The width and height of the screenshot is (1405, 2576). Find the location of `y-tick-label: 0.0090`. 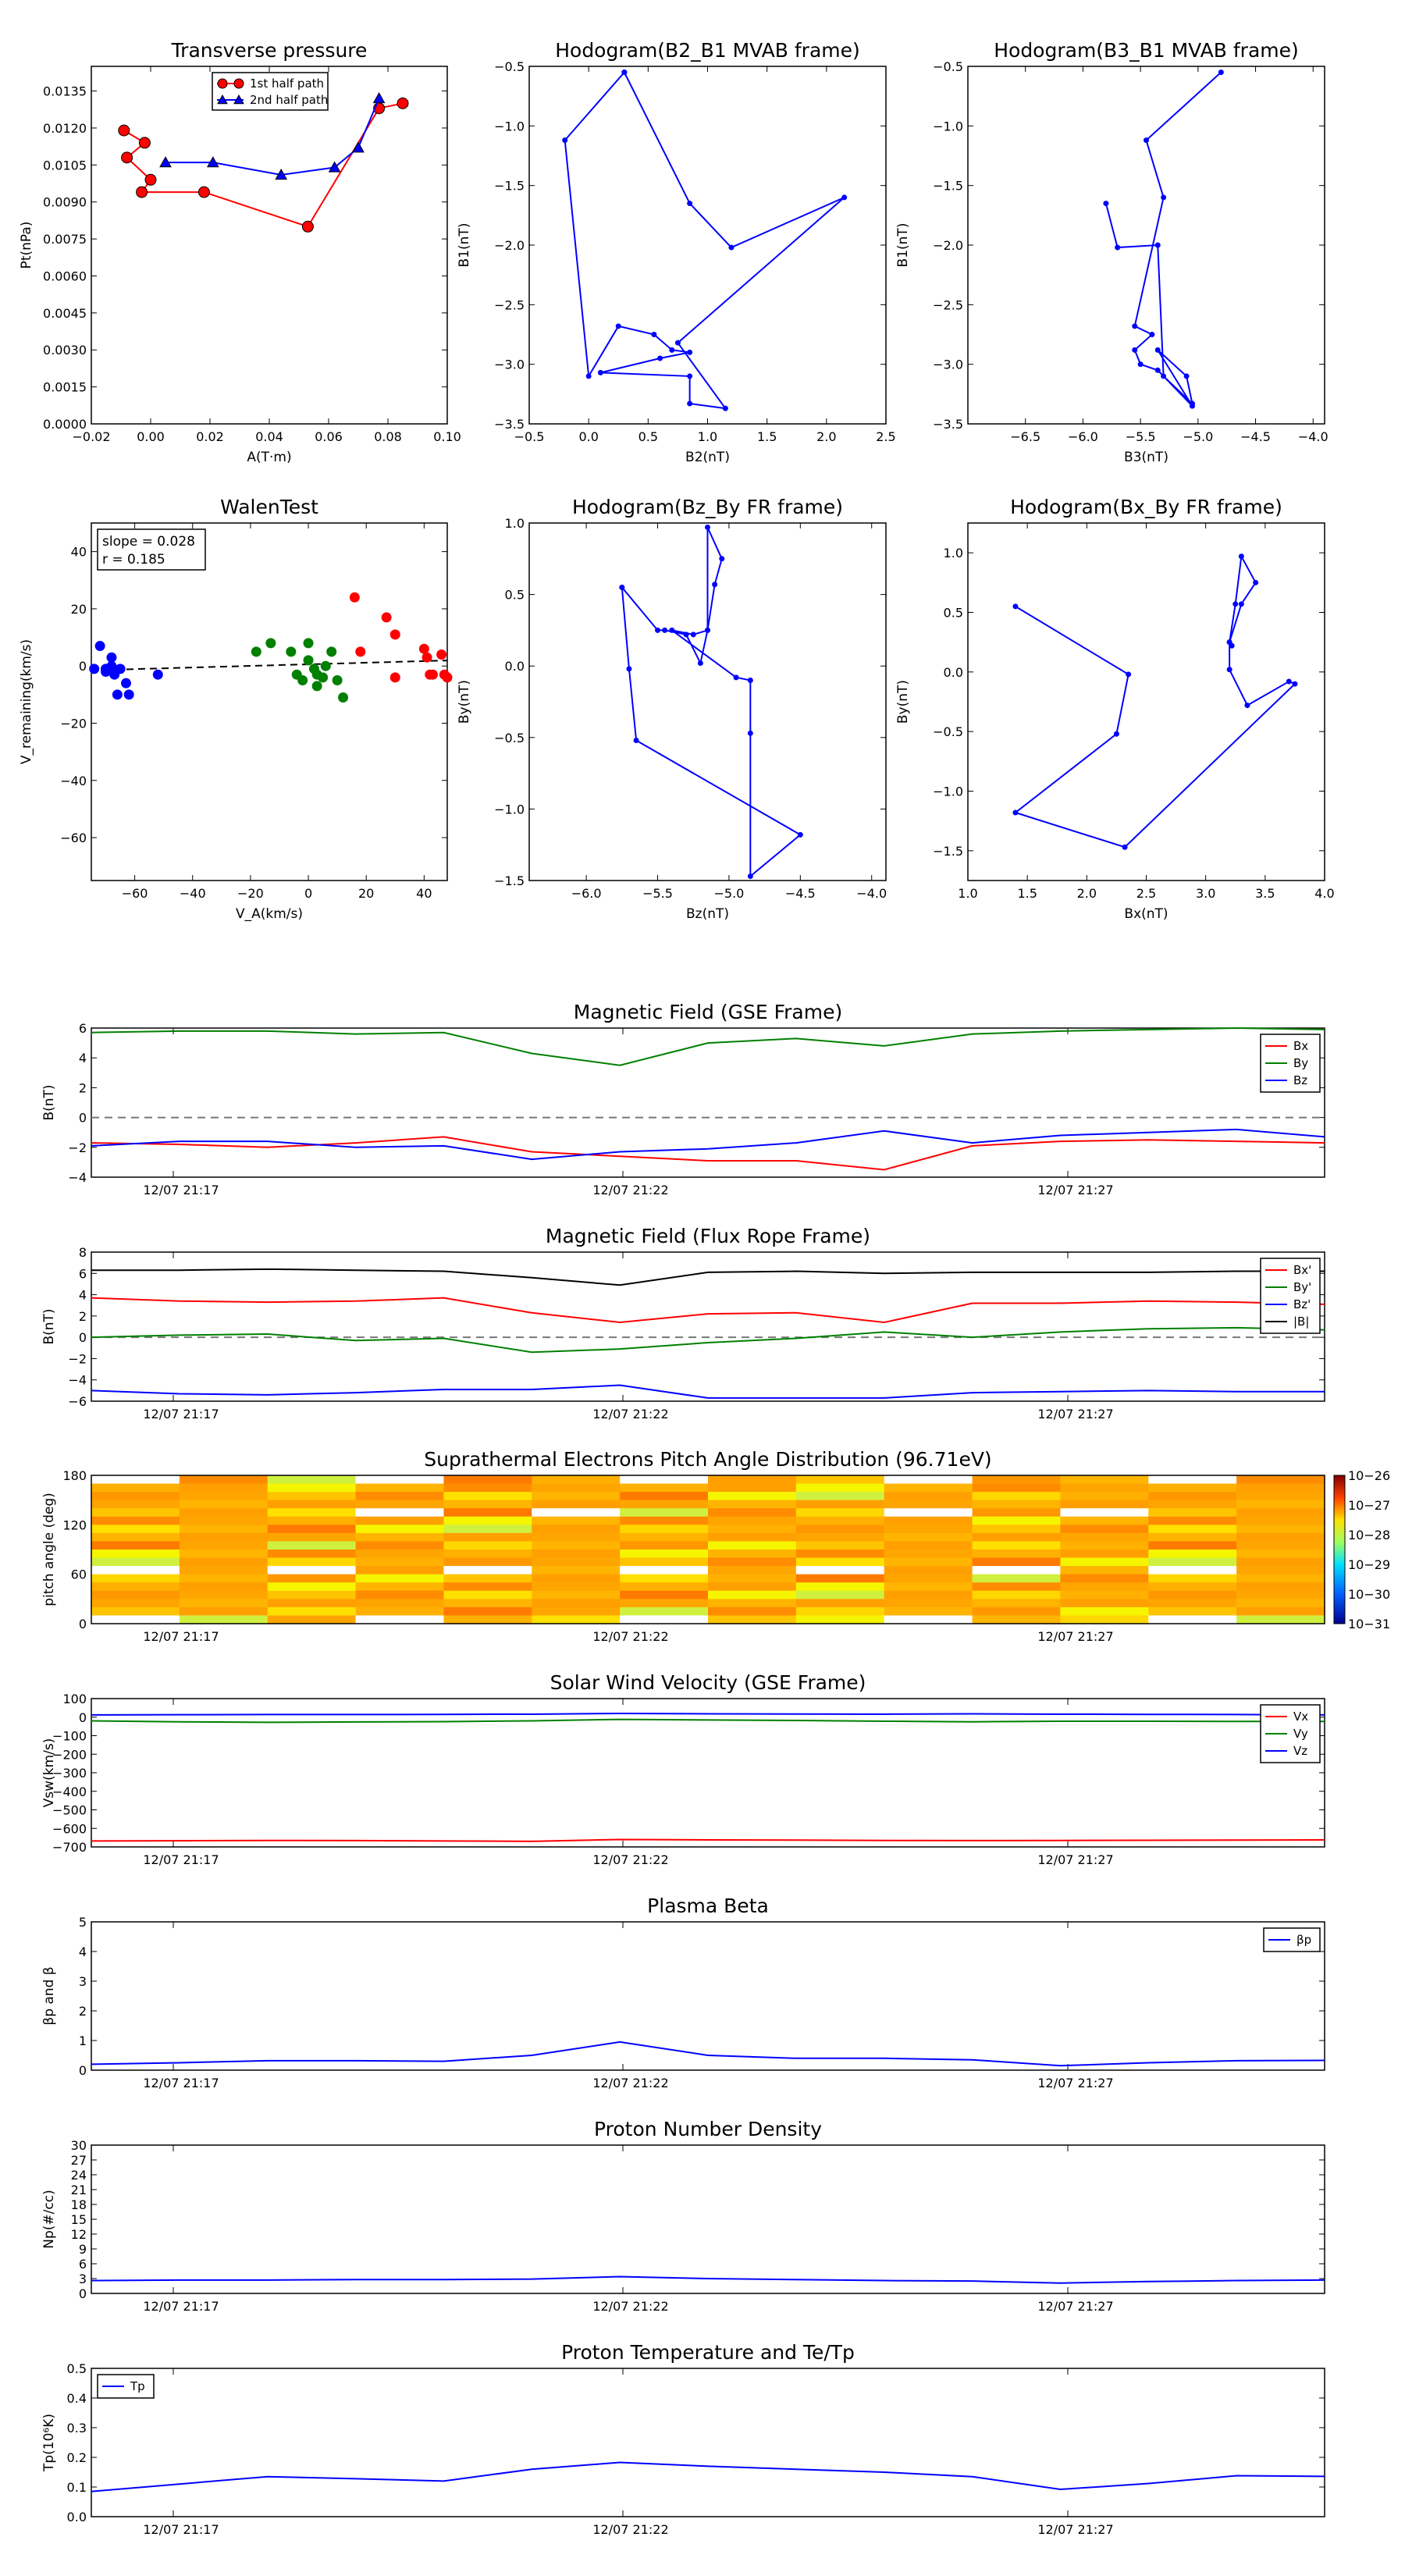

y-tick-label: 0.0090 is located at coordinates (65, 202).